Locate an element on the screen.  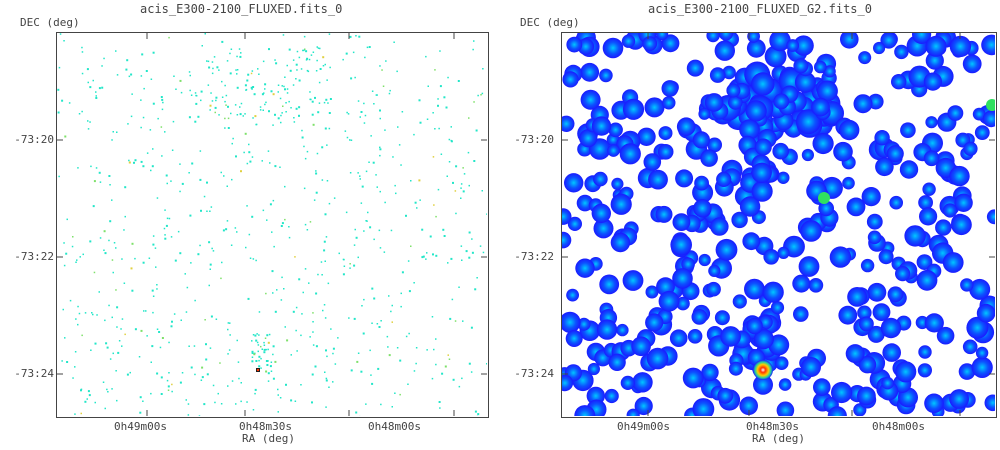
left-ytick-3: -73:24 is located at coordinates (34, 373).